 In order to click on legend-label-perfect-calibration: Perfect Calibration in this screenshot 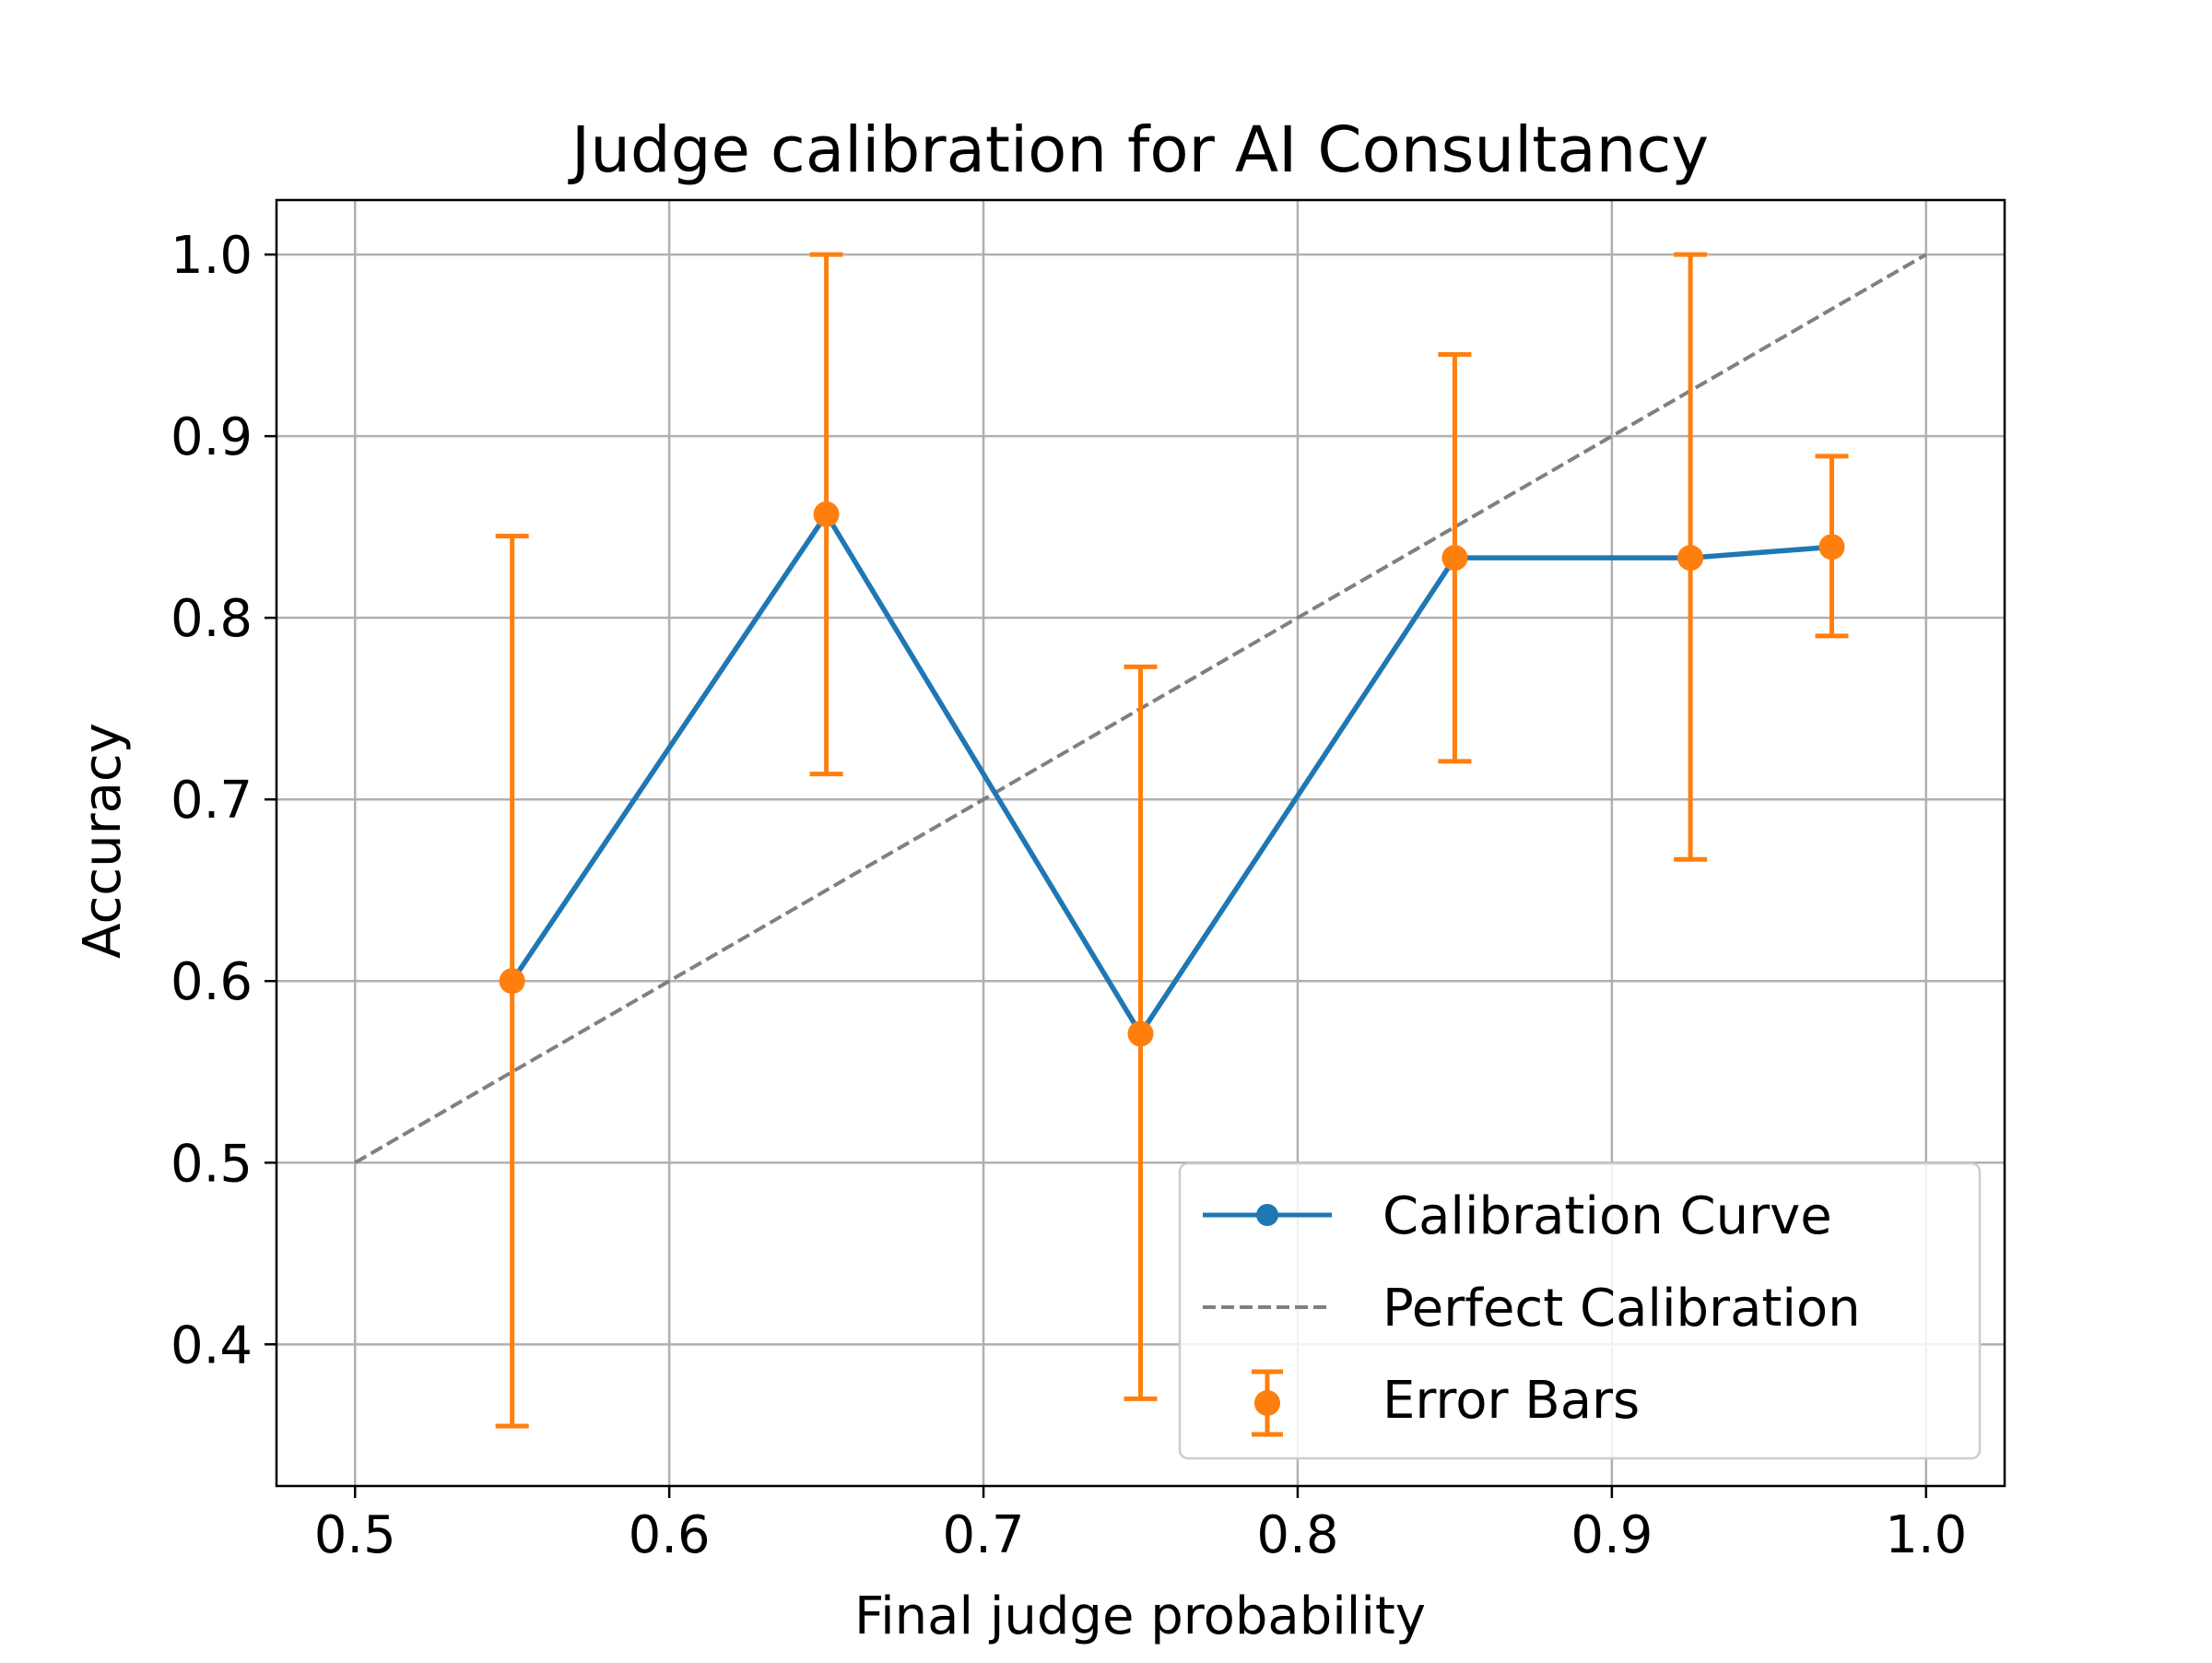, I will do `click(1621, 1309)`.